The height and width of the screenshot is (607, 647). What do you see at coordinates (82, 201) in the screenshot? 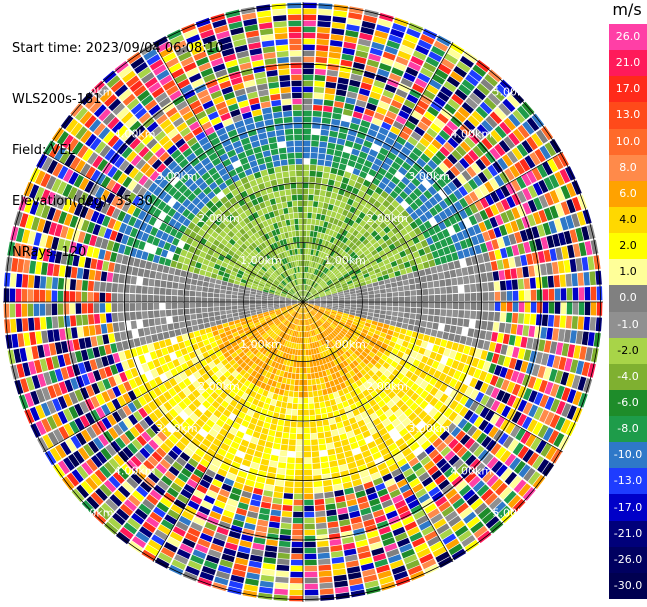
I see `elevation-label: Elevation(deg): 35.30` at bounding box center [82, 201].